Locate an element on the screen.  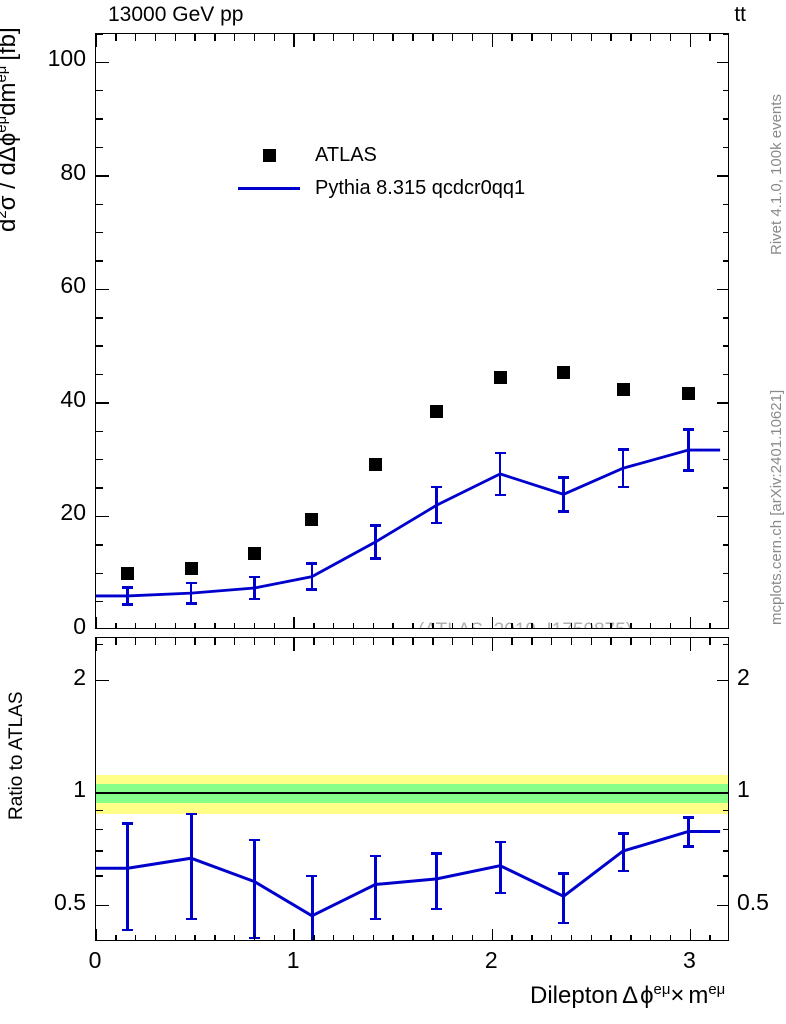
legend-item-atlas: ATLAS is located at coordinates (378, 155).